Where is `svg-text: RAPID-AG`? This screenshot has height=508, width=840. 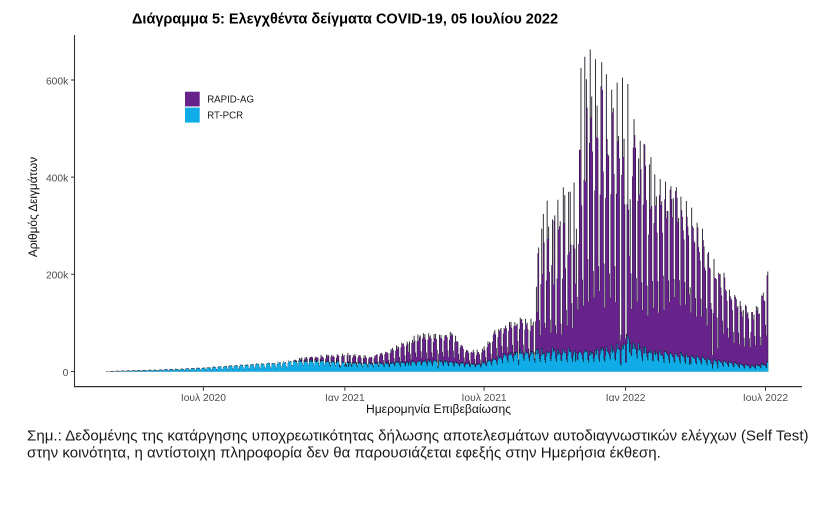
svg-text: RAPID-AG is located at coordinates (230, 99).